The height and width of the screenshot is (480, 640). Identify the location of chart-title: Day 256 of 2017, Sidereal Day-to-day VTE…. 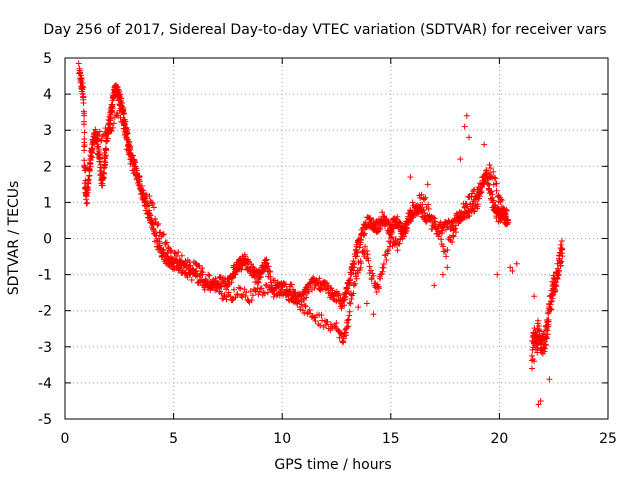
(324, 30).